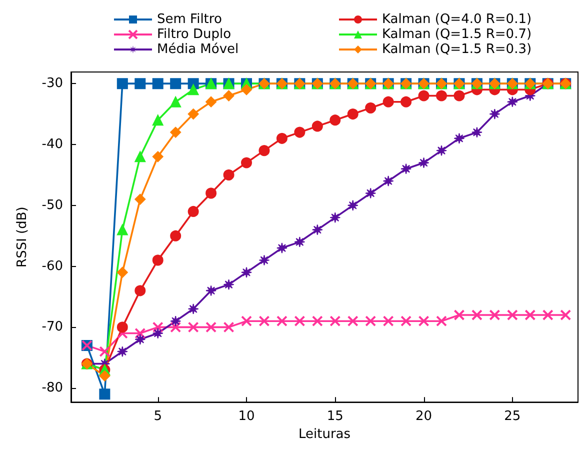 The width and height of the screenshot is (587, 454). Describe the element at coordinates (52, 266) in the screenshot. I see `y-tick-label: -60` at that location.